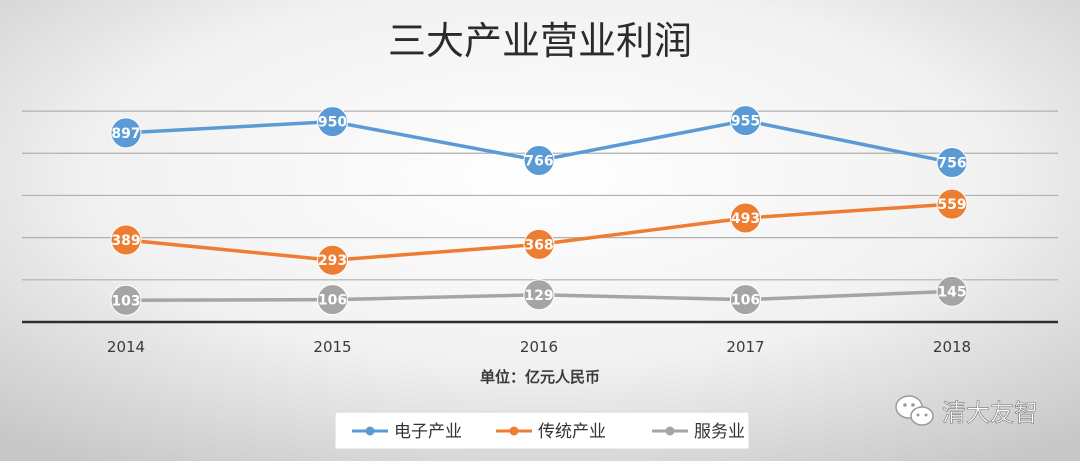 The width and height of the screenshot is (1080, 461). I want to click on legend-item: 服务业, so click(698, 432).